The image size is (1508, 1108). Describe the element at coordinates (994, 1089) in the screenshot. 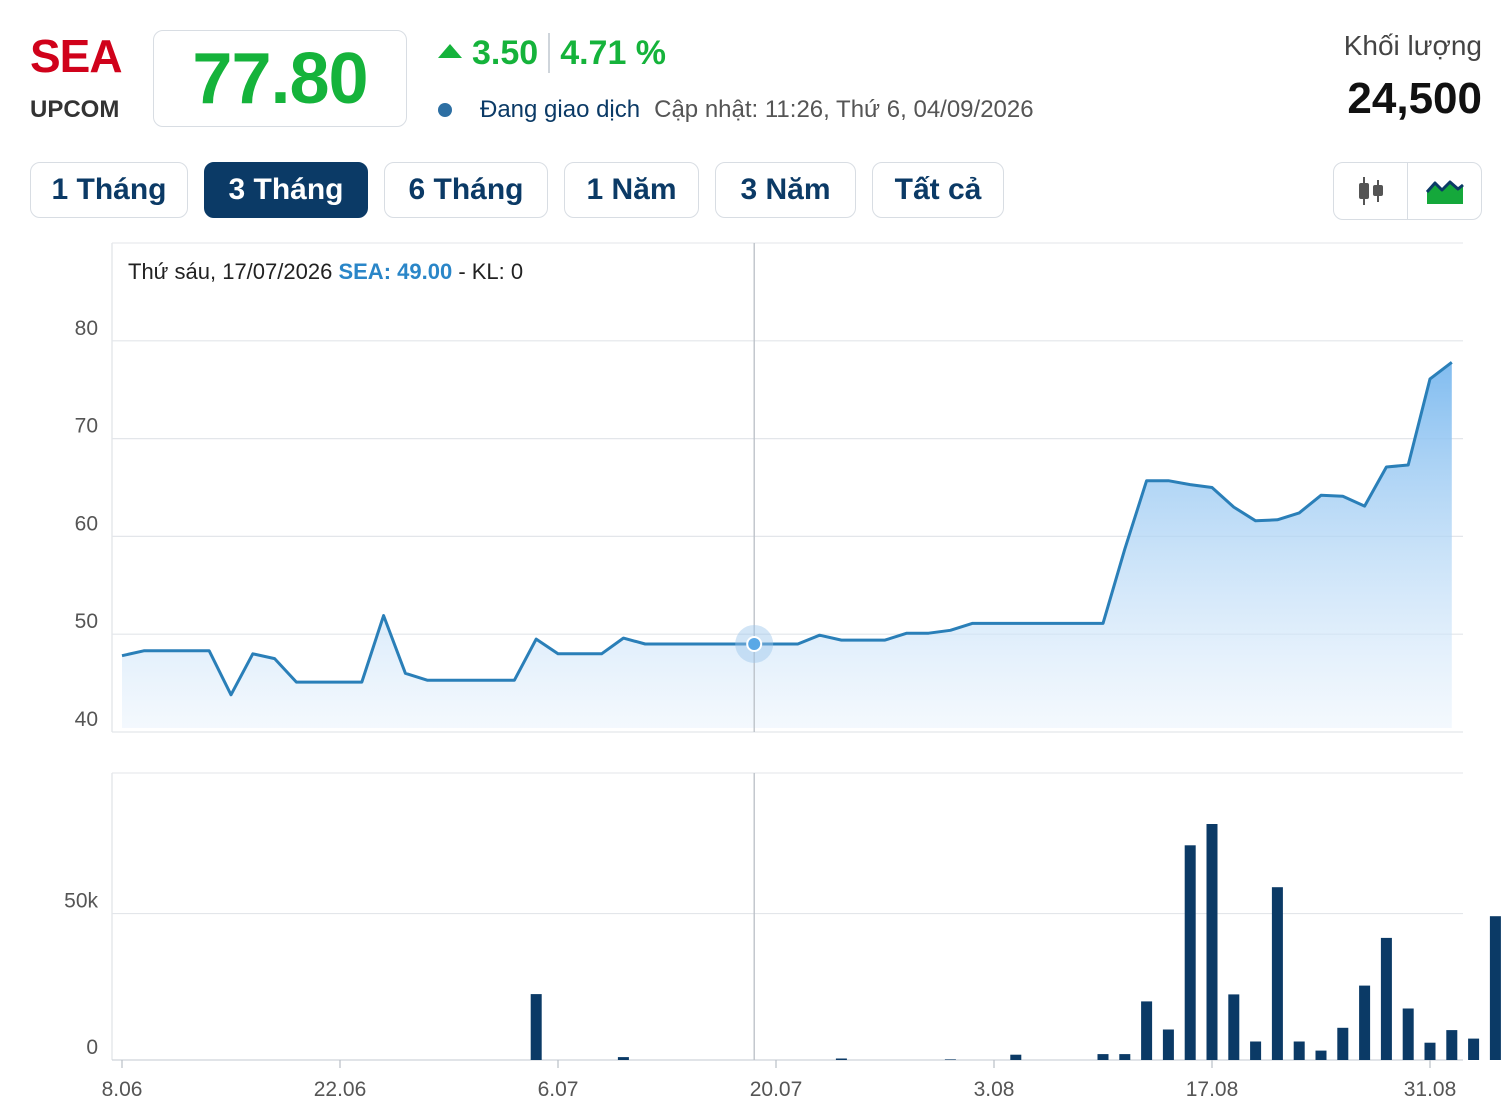

I see `x-tick-label: 3.08` at that location.